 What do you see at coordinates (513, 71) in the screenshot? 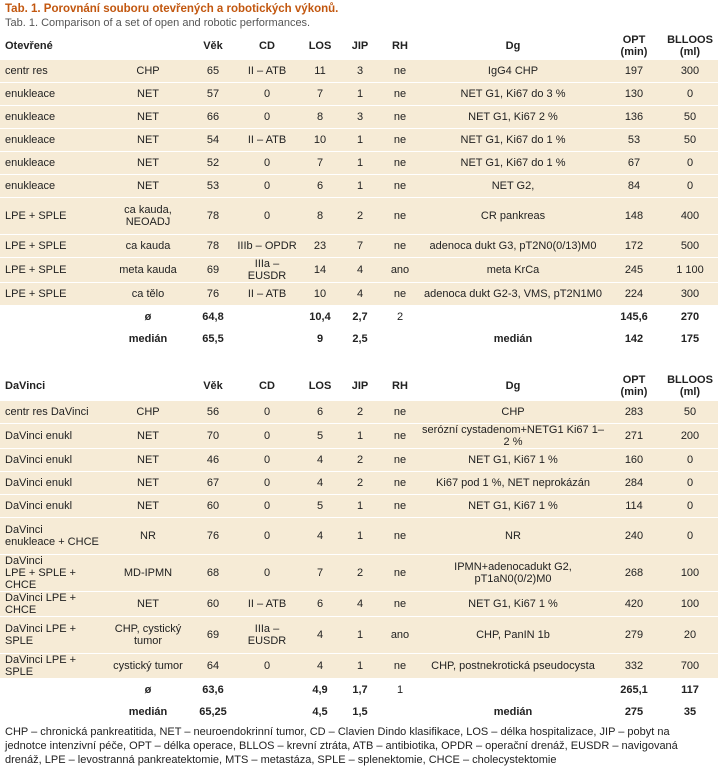
I see `cell-dg: IgG4 CHP` at bounding box center [513, 71].